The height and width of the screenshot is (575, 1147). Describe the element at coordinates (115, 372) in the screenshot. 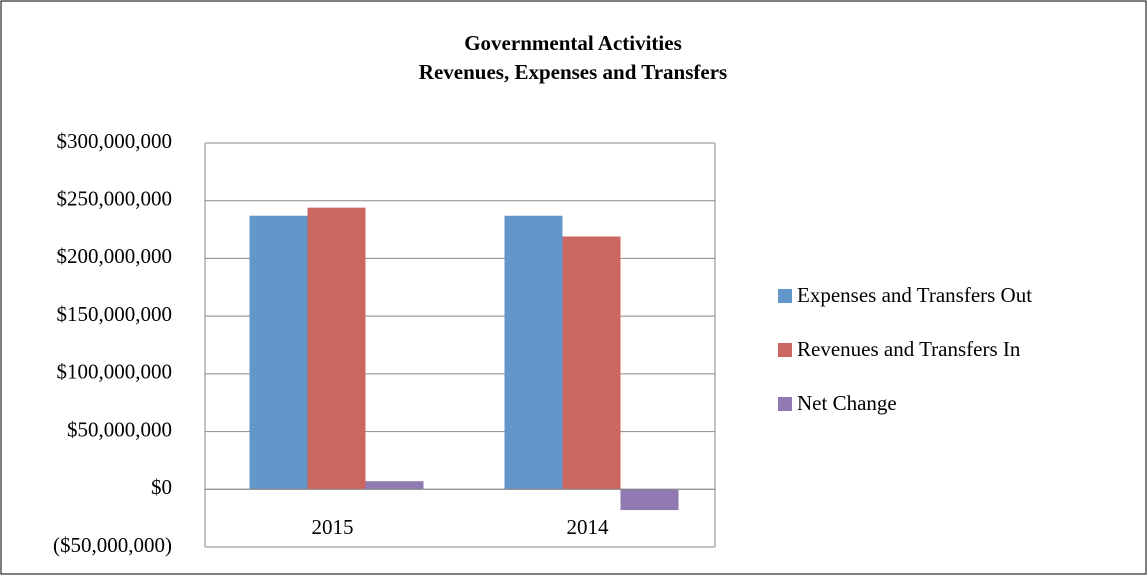

I see `y-tick-label: $100,000,000` at that location.